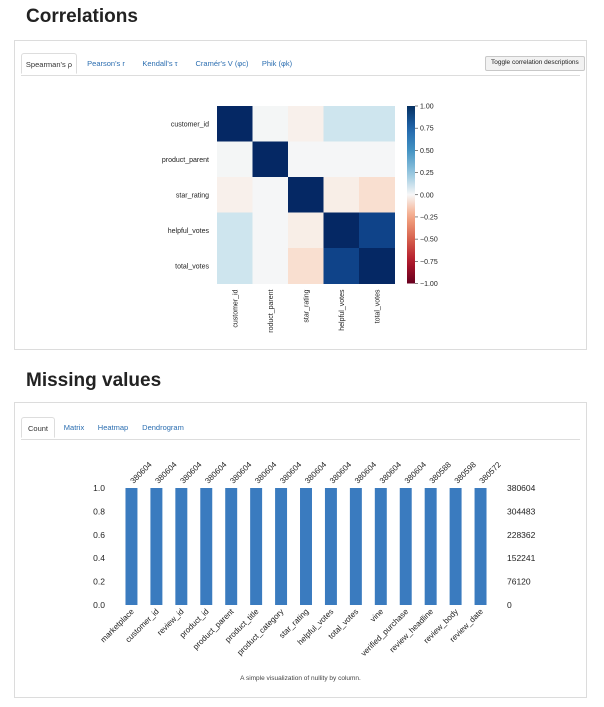 The height and width of the screenshot is (707, 604). I want to click on right-axis-tick-label: 304483, so click(521, 511).